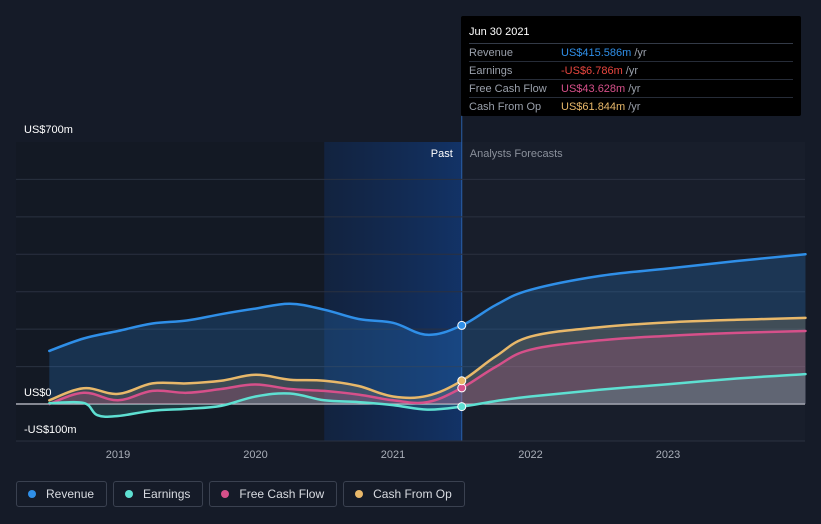 This screenshot has height=524, width=821. I want to click on tooltip-label: Earnings, so click(491, 71).